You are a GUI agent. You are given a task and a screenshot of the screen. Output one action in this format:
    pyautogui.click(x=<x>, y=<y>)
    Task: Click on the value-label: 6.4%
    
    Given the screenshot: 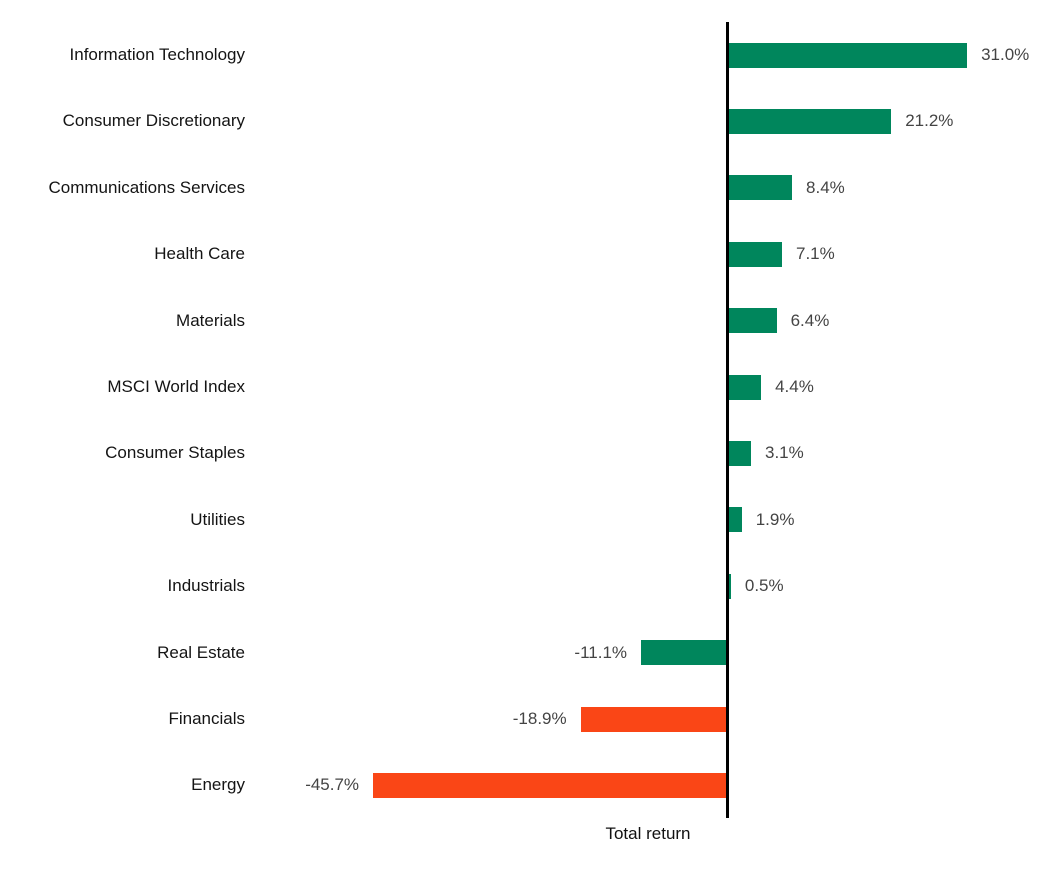 What is the action you would take?
    pyautogui.click(x=810, y=320)
    